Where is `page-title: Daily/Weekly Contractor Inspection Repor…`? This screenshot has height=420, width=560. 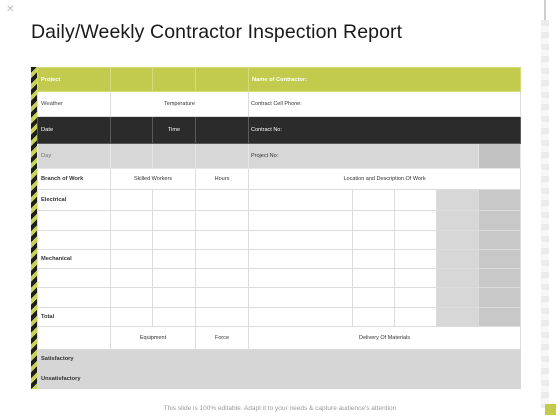 page-title: Daily/Weekly Contractor Inspection Repor… is located at coordinates (217, 32).